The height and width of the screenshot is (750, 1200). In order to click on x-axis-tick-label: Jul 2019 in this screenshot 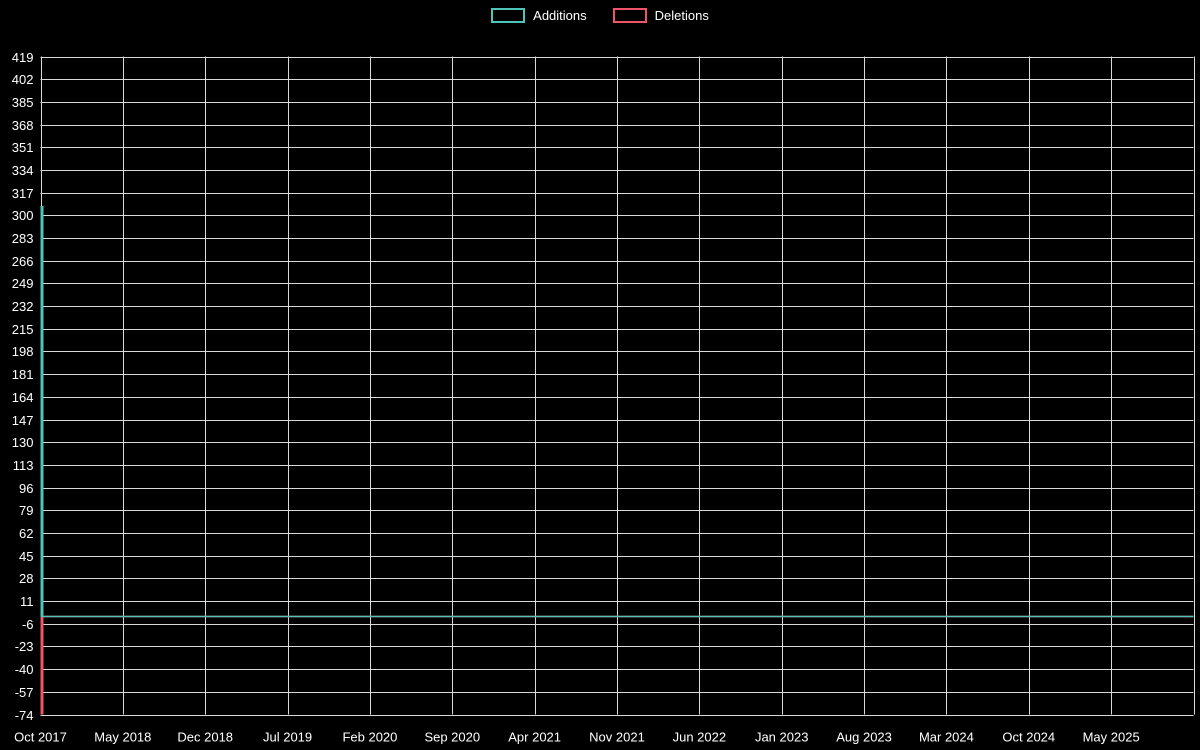, I will do `click(287, 737)`.